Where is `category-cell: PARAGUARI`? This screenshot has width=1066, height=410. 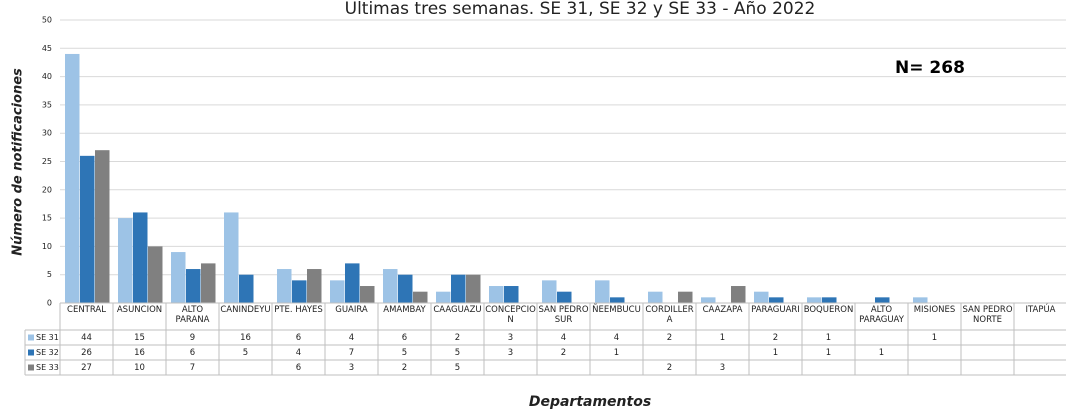
category-cell: PARAGUARI is located at coordinates (775, 310).